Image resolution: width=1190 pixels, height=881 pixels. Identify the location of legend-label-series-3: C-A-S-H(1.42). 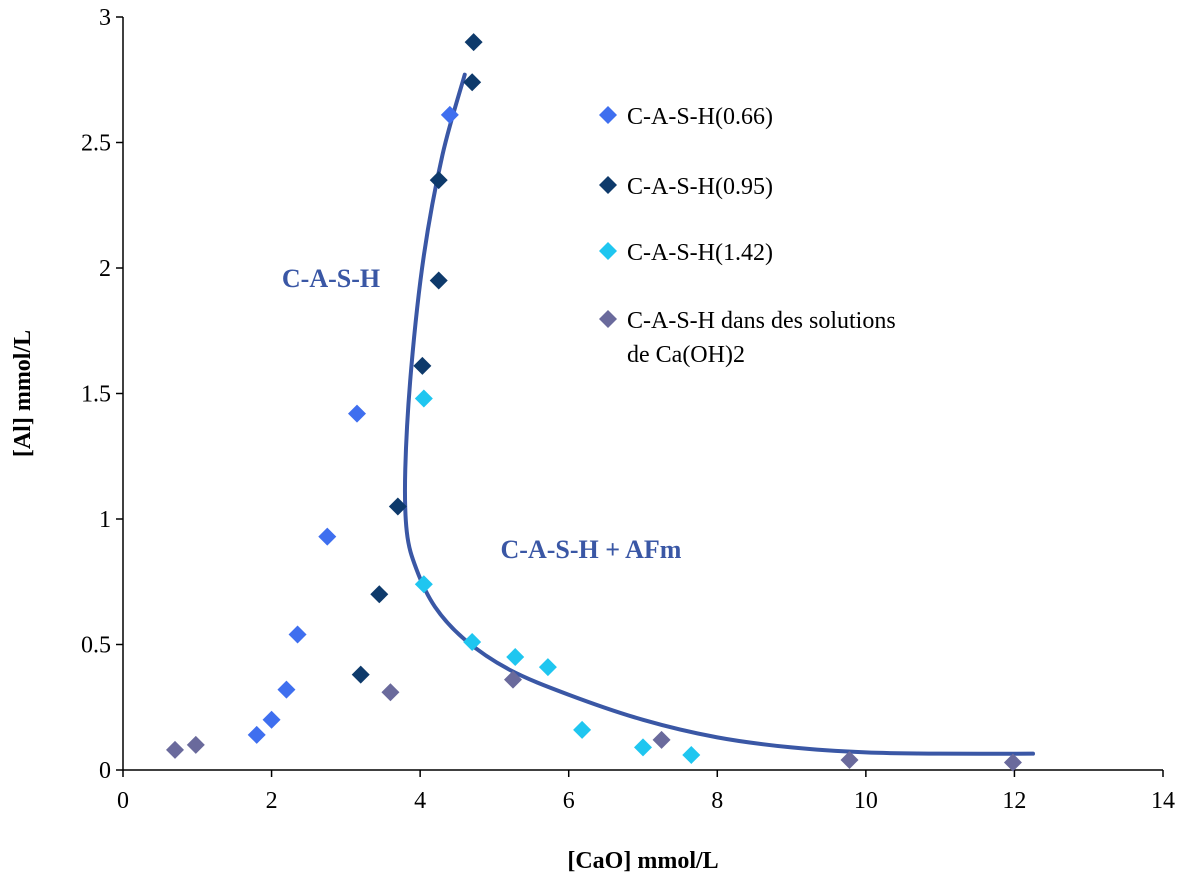
(700, 253).